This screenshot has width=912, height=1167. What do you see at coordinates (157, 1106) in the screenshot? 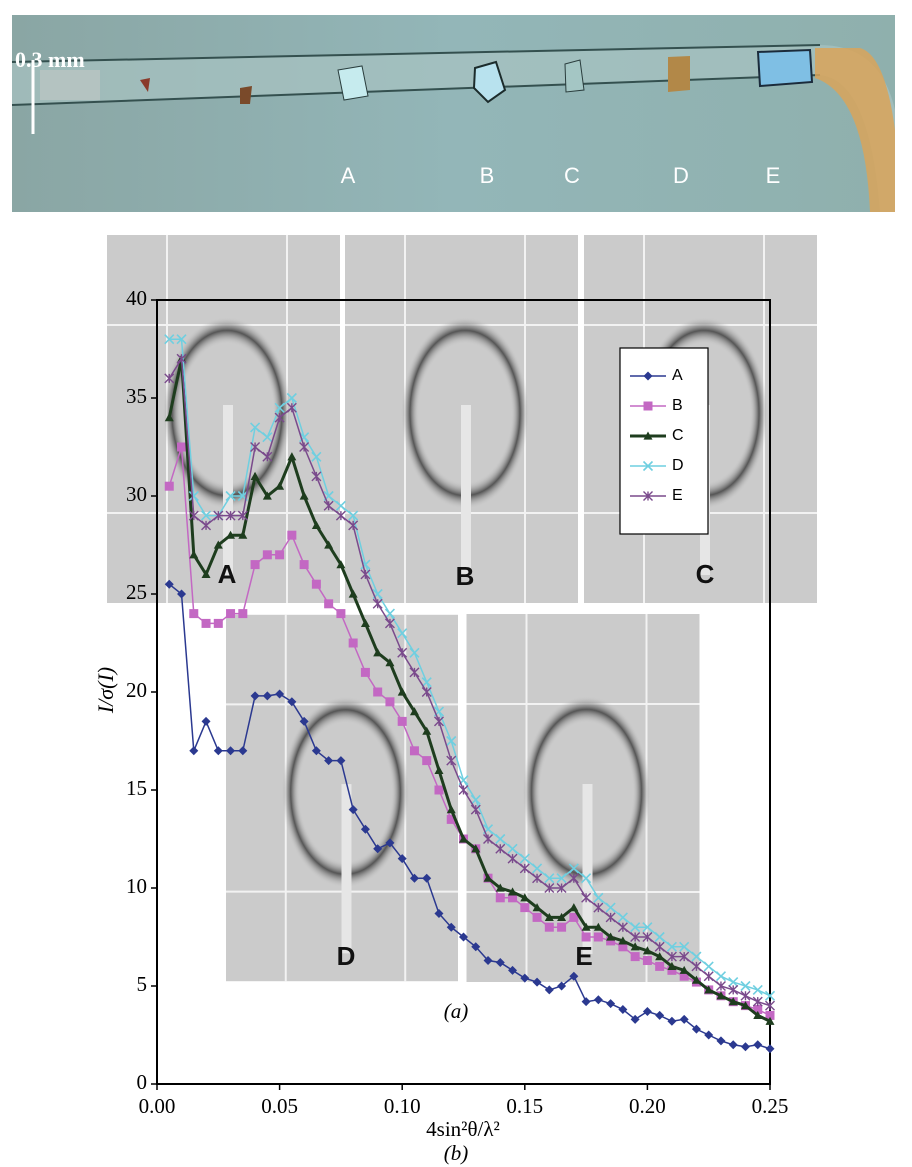
I see `x-tick-label: 0.00` at bounding box center [157, 1106].